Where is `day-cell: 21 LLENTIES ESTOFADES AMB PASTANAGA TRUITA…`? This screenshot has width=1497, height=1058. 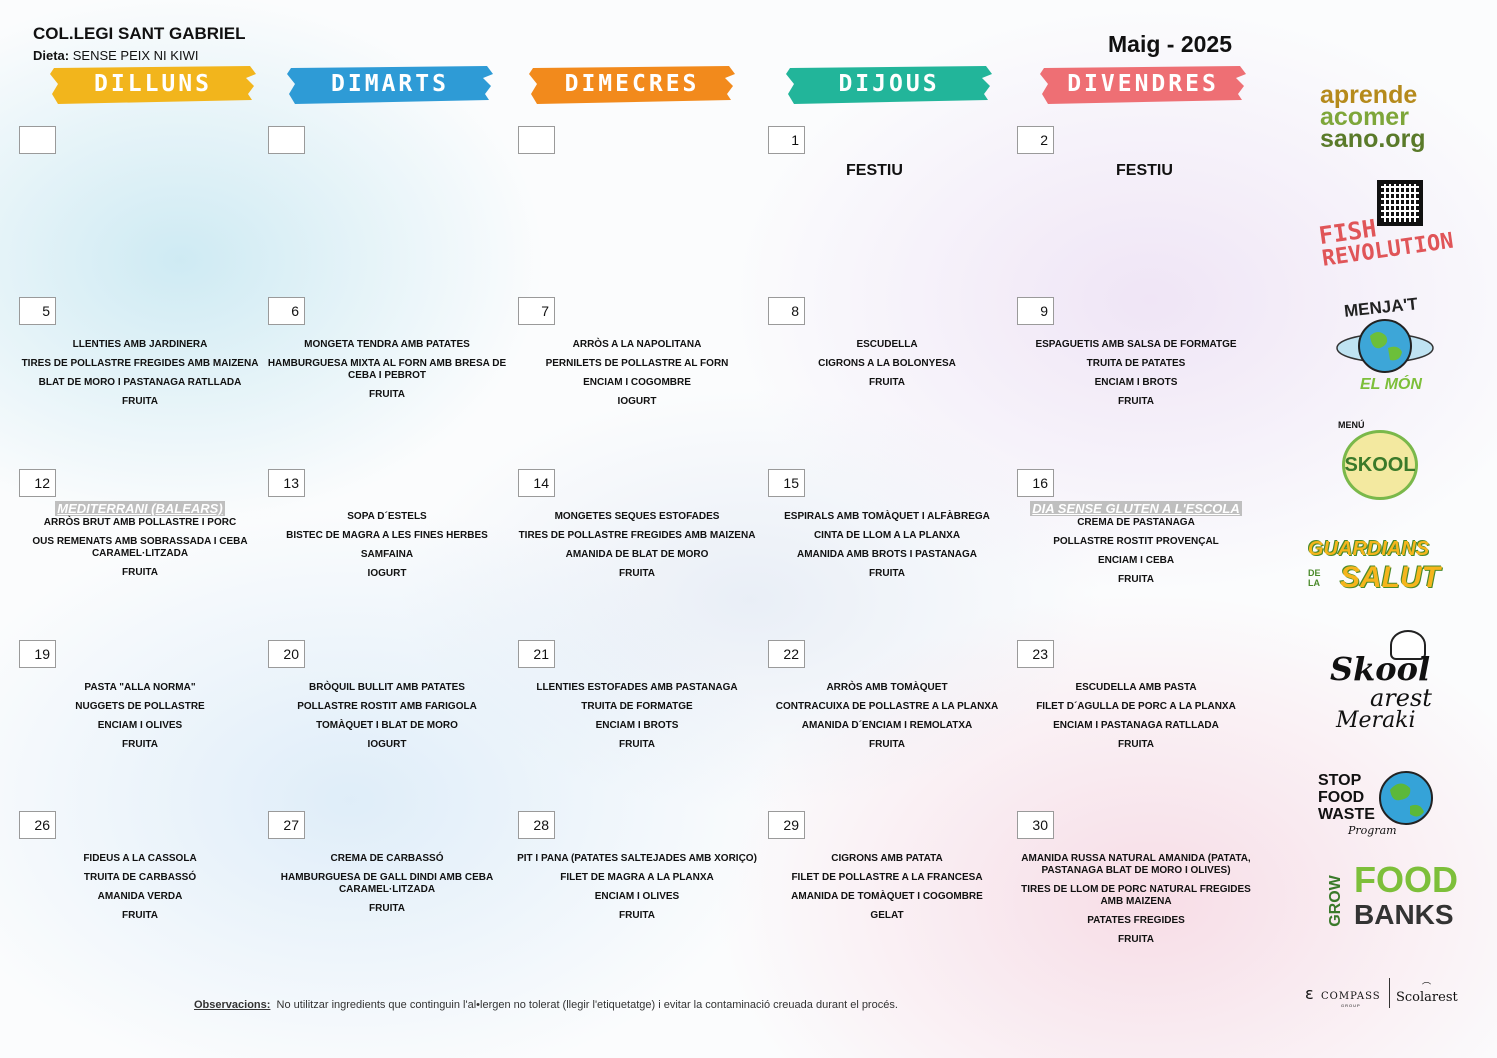
day-cell: 21 LLENTIES ESTOFADES AMB PASTANAGA TRUITA… is located at coordinates (638, 722).